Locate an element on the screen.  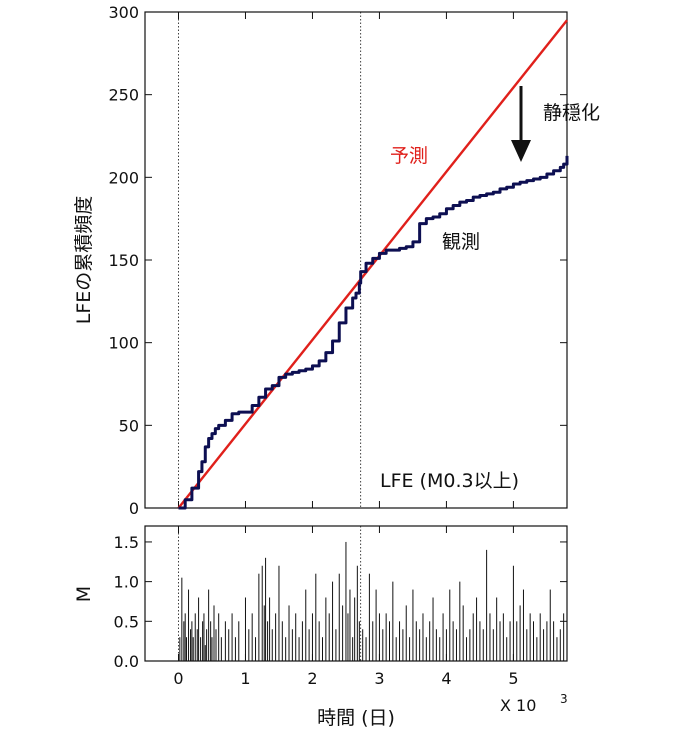
x-tick-label: 1 is located at coordinates (245, 678).